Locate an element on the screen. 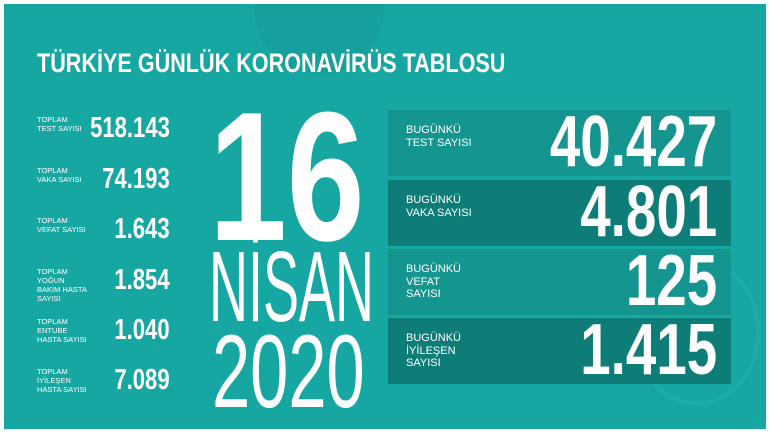  today-label: BUGÜNKÜ VAKA SAYISI is located at coordinates (439, 206).